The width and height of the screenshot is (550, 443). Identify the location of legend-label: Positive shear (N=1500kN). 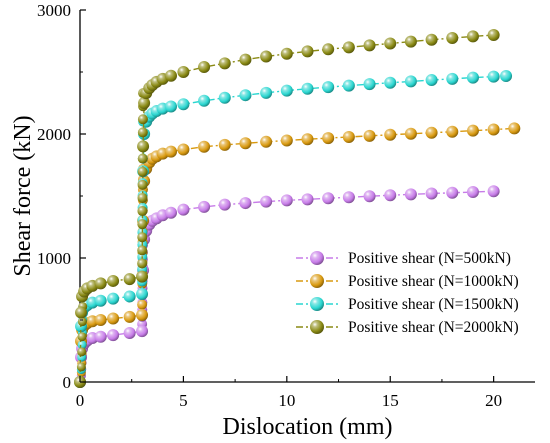
(433, 304).